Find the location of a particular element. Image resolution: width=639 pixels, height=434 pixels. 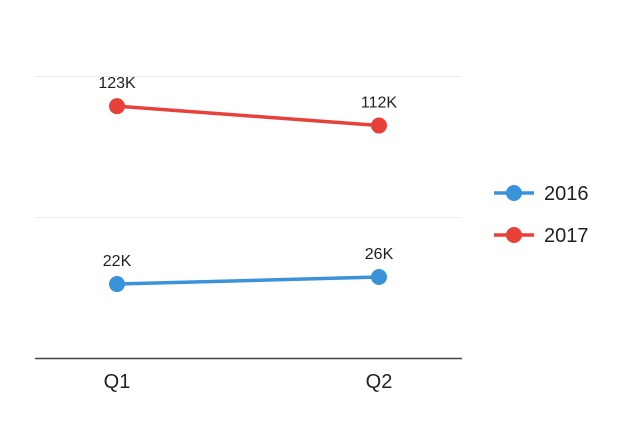

x-axis-ticks: Q1 Q2 is located at coordinates (248, 382).